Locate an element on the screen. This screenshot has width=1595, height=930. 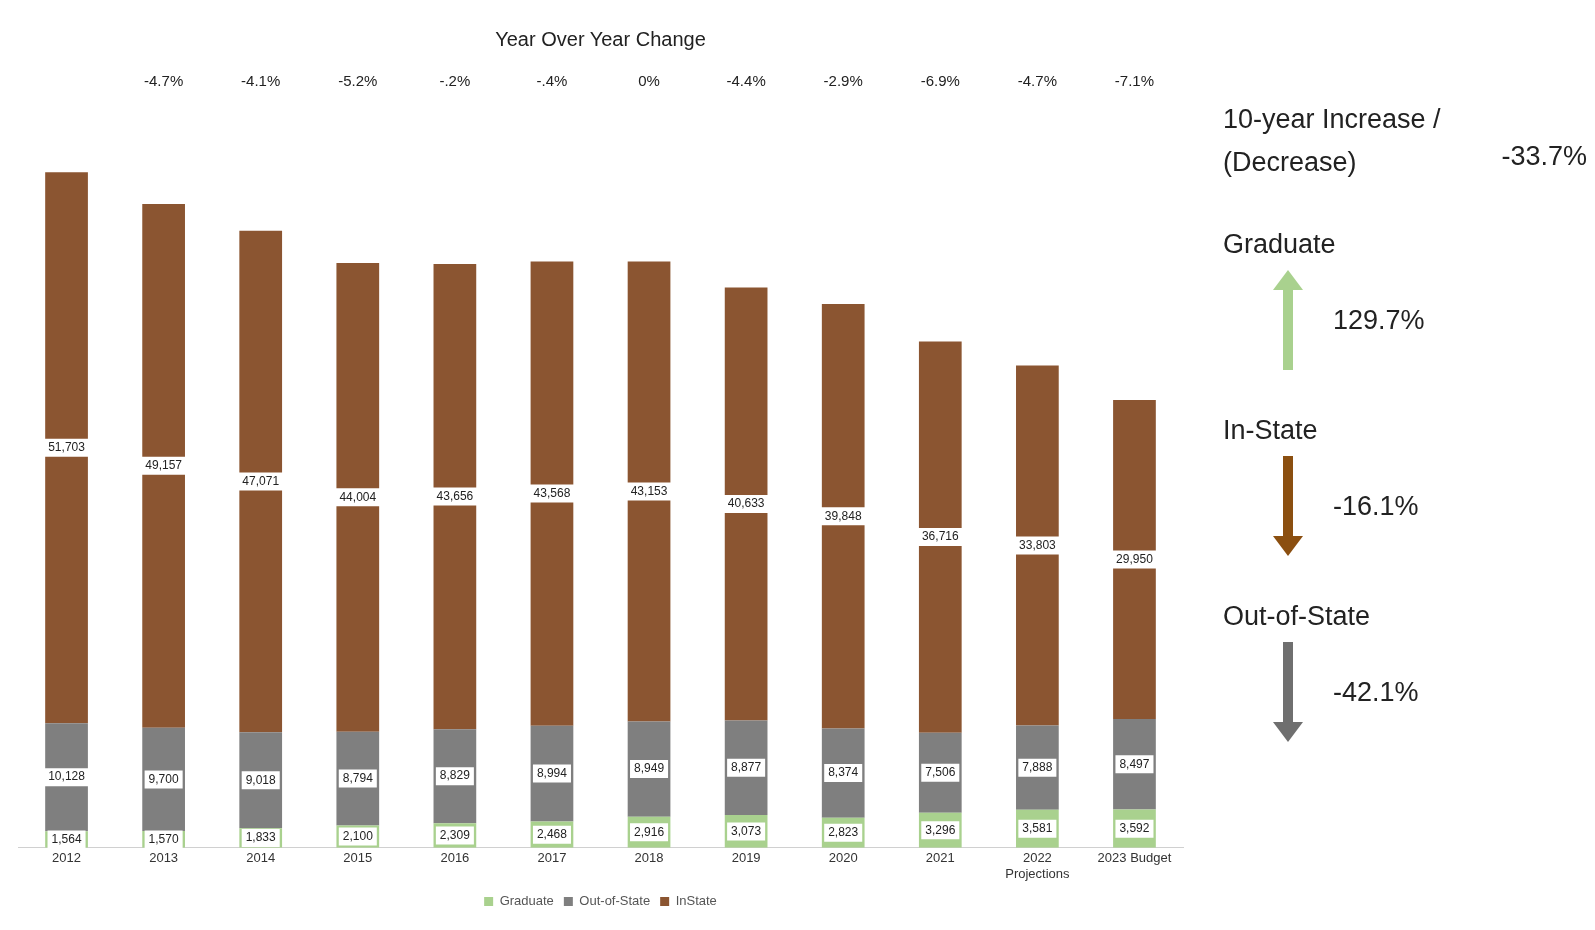
data-label: 1,564 is located at coordinates (66, 838).